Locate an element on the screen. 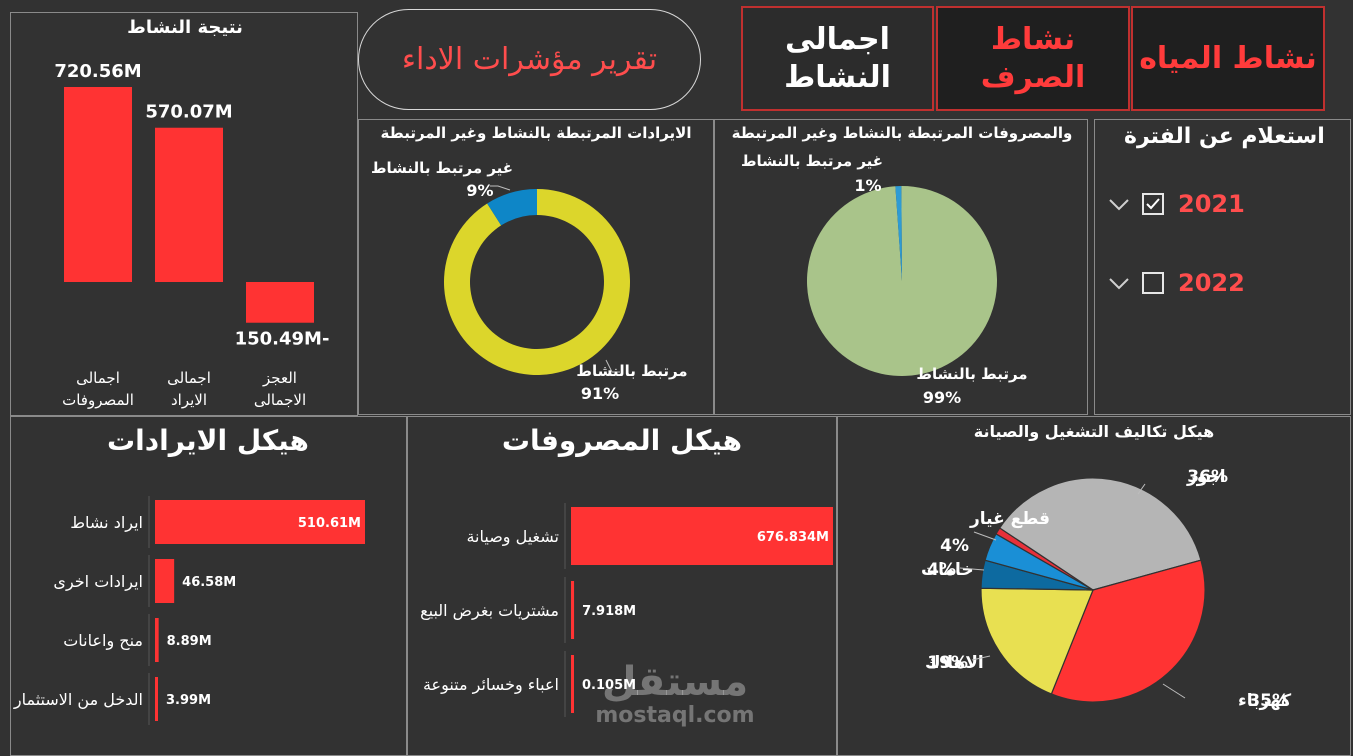 This screenshot has height=756, width=1353. watermark-arabic: مستقل is located at coordinates (675, 682).